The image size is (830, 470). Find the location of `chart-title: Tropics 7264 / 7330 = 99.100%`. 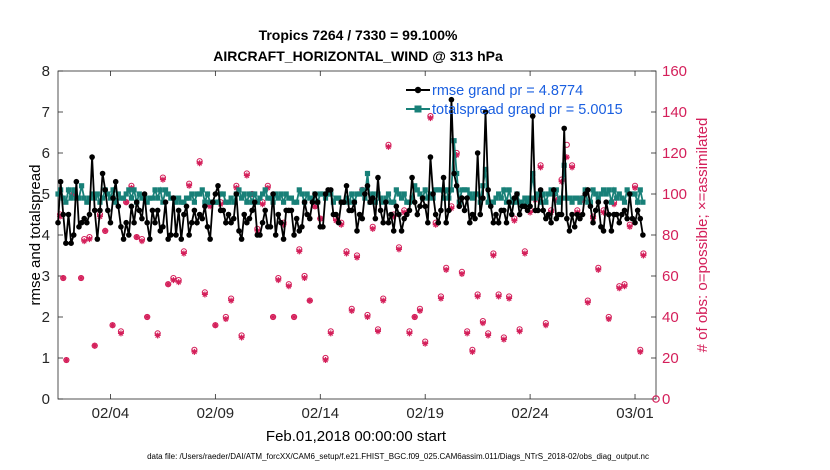

chart-title: Tropics 7264 / 7330 = 99.100% is located at coordinates (358, 35).